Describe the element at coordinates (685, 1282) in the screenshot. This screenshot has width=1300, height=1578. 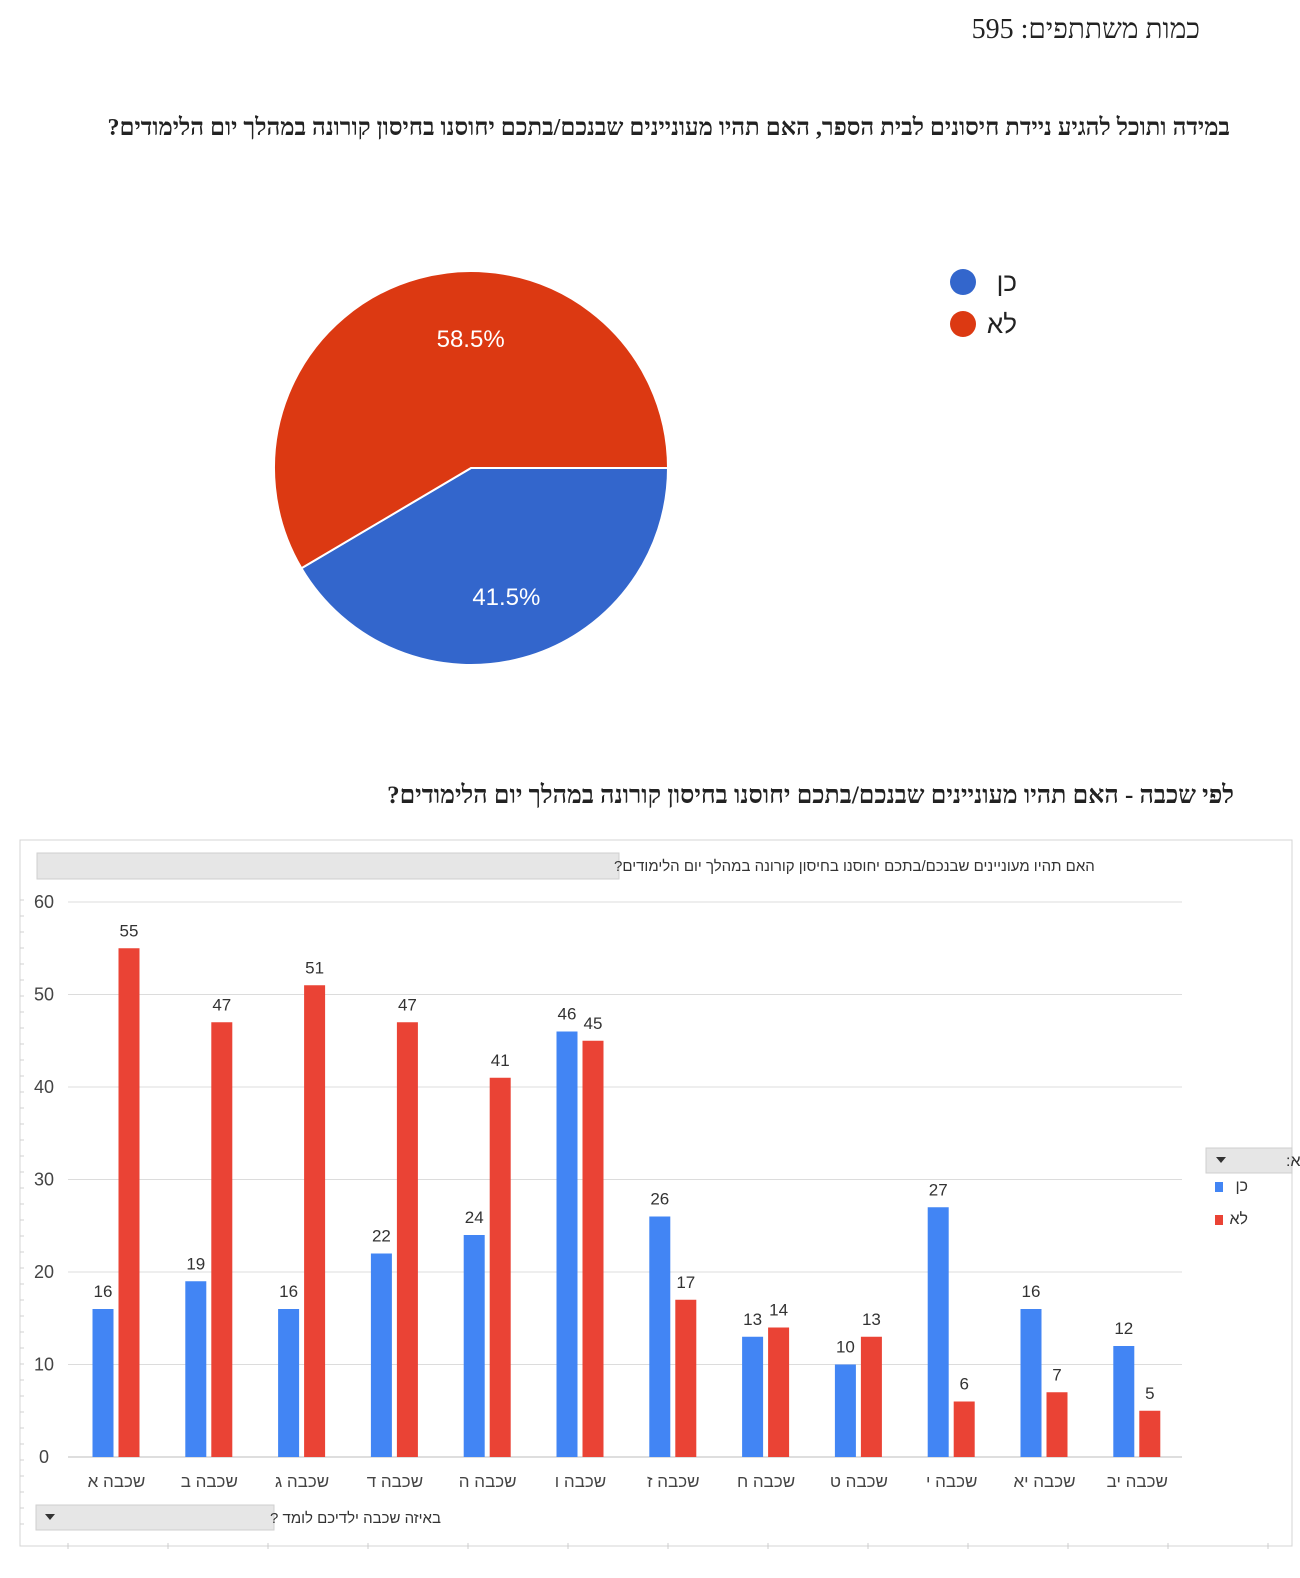
I see `bar-value-label: 17` at that location.